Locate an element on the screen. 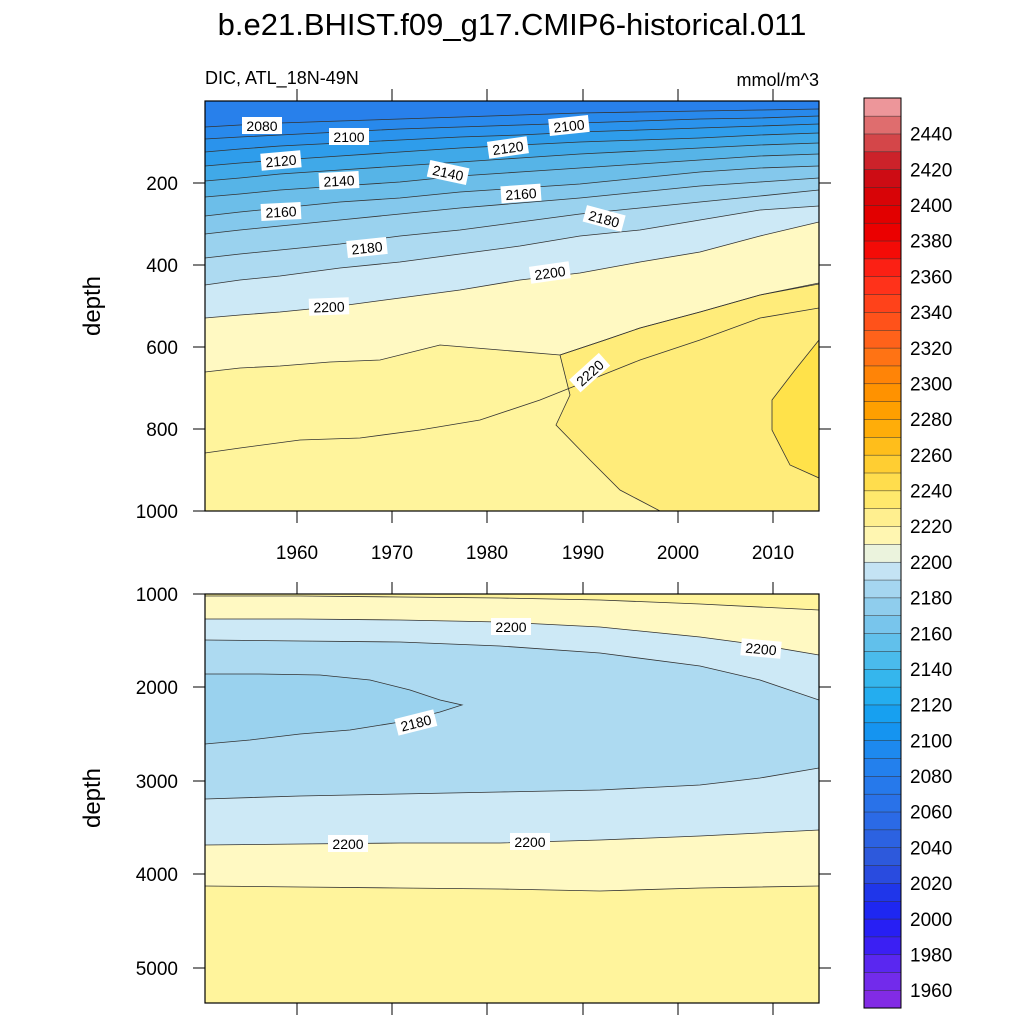 The height and width of the screenshot is (1024, 1024). x-tick-label: 1980 is located at coordinates (487, 553).